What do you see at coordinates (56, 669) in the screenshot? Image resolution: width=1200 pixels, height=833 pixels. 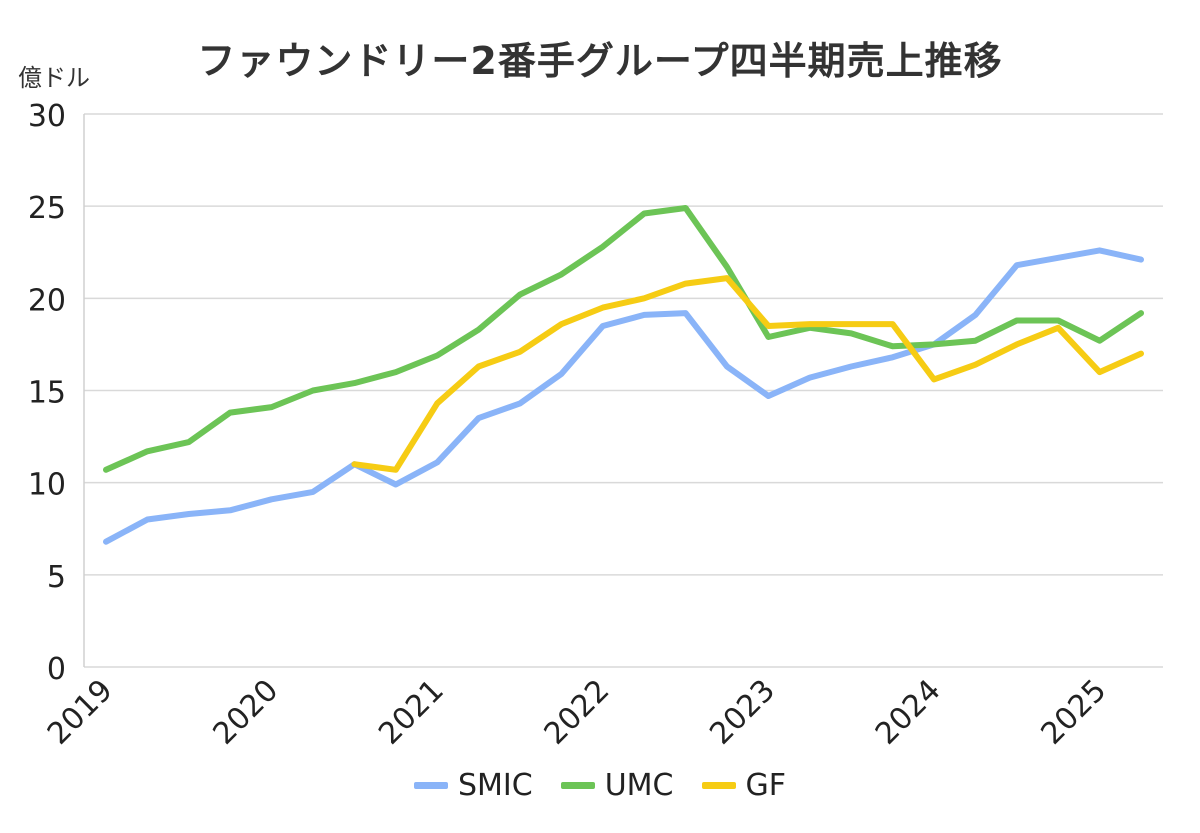 I see `y-tick-label: 0` at bounding box center [56, 669].